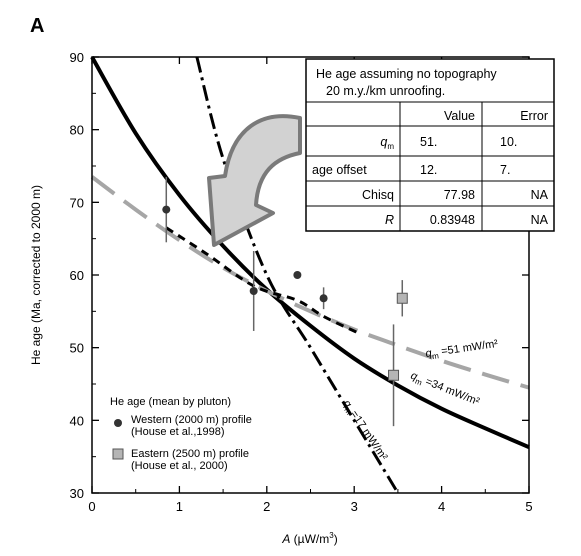 The image size is (581, 556). What do you see at coordinates (77, 493) in the screenshot?
I see `y-tick-label: 30` at bounding box center [77, 493].